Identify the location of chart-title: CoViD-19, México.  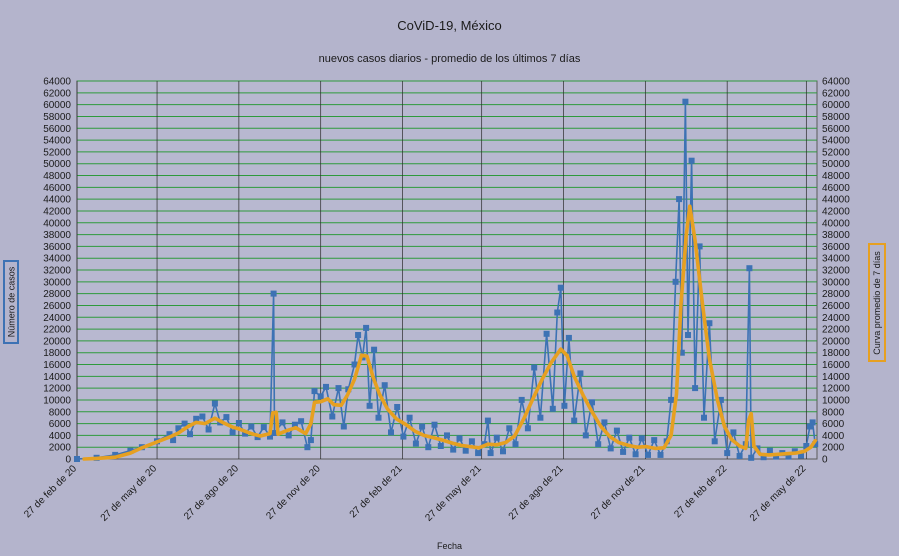
(449, 25).